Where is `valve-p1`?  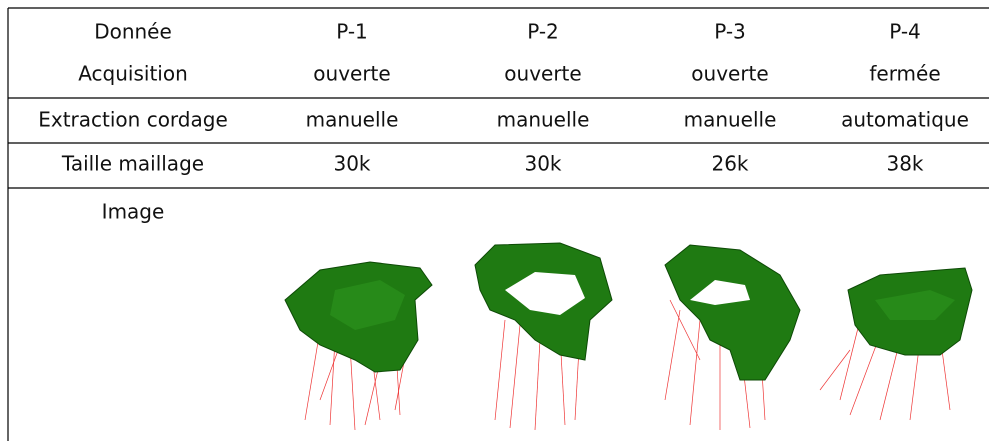
valve-p1 is located at coordinates (358, 346).